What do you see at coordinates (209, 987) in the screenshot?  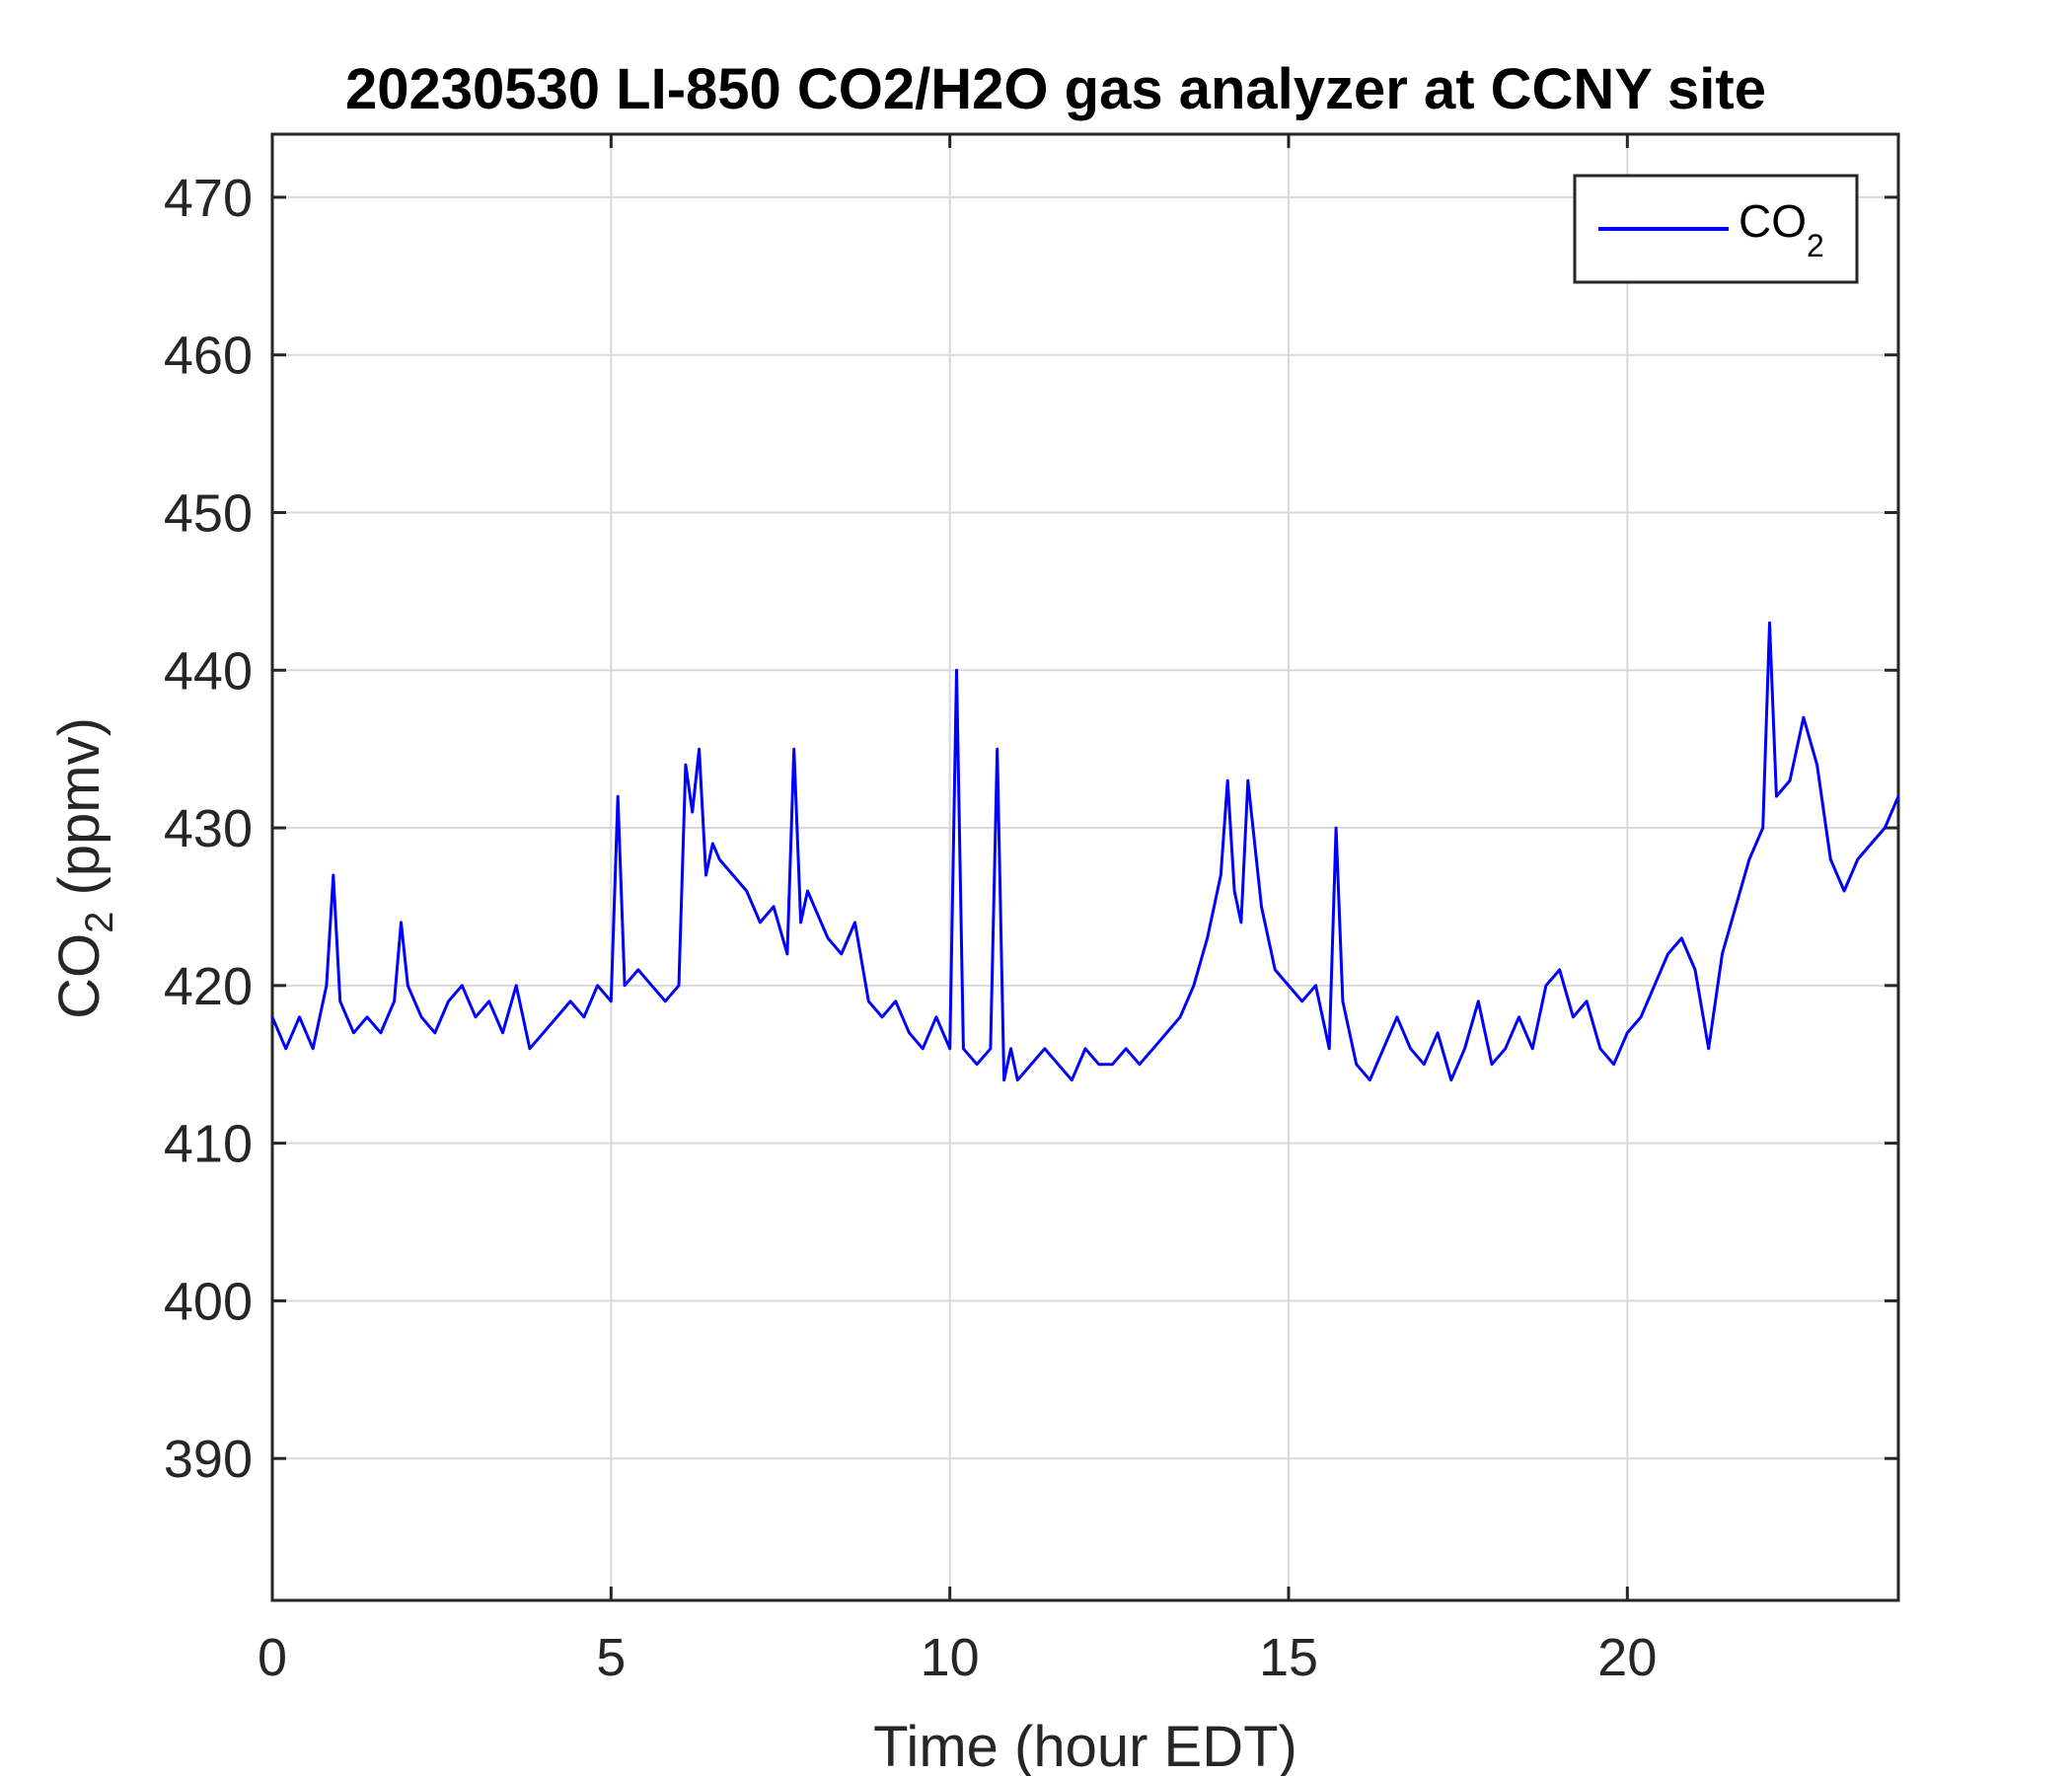 I see `y-tick-label: 420` at bounding box center [209, 987].